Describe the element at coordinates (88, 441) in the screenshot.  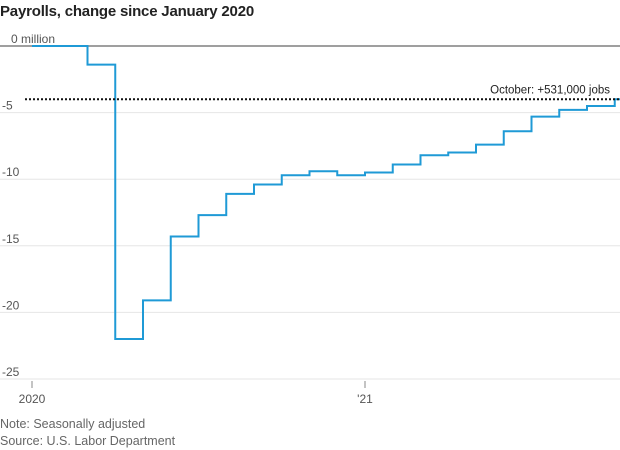
I see `chart-source: Source: U.S. Labor Department` at that location.